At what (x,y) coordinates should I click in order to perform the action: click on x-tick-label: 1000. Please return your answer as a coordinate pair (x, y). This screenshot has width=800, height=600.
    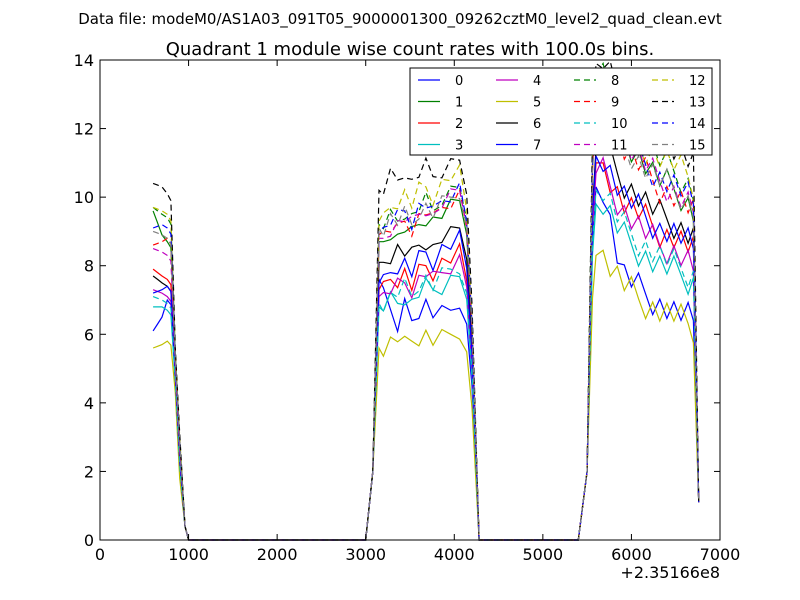
    Looking at the image, I should click on (188, 554).